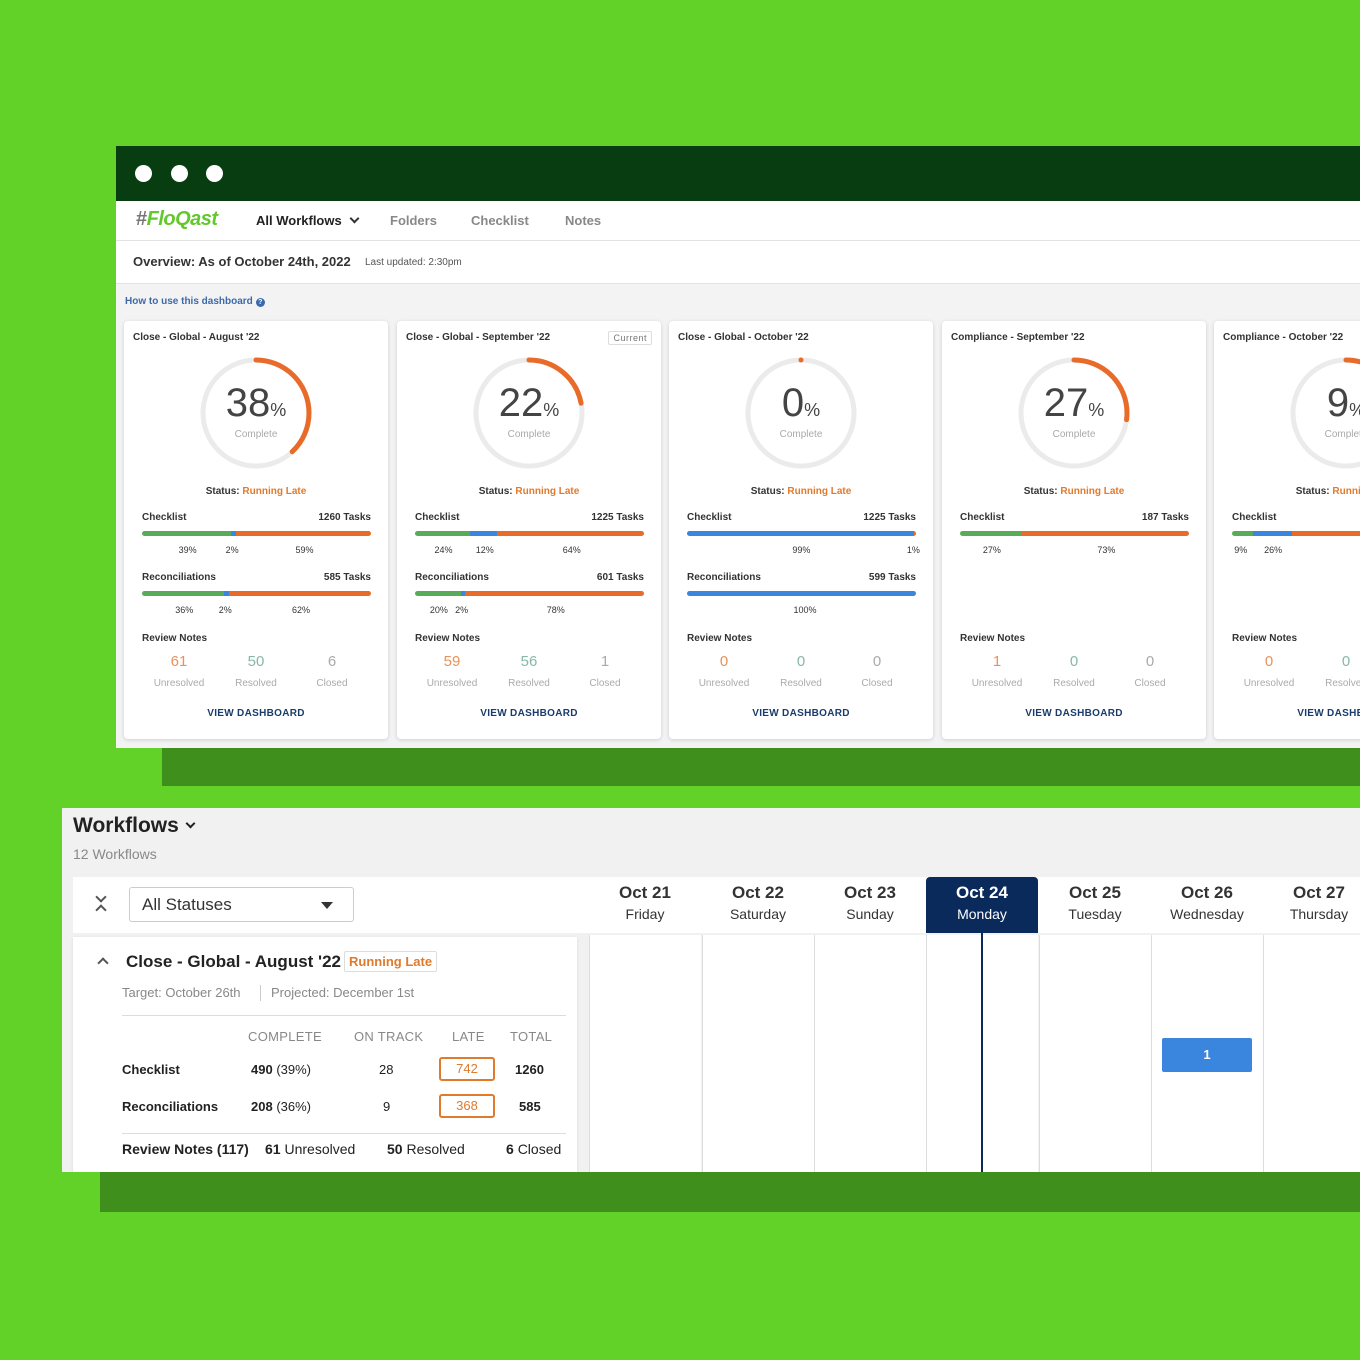 The height and width of the screenshot is (1360, 1360). I want to click on workflows-count: 12 Workflows, so click(115, 854).